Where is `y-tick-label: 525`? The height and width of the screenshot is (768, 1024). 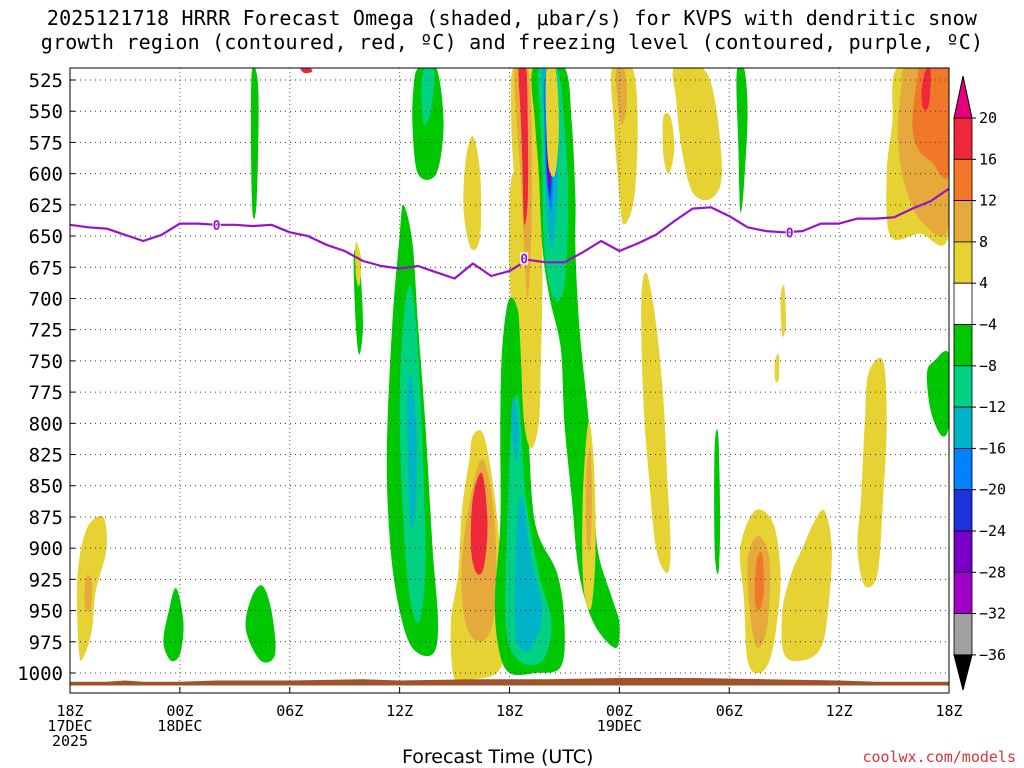 y-tick-label: 525 is located at coordinates (46, 81).